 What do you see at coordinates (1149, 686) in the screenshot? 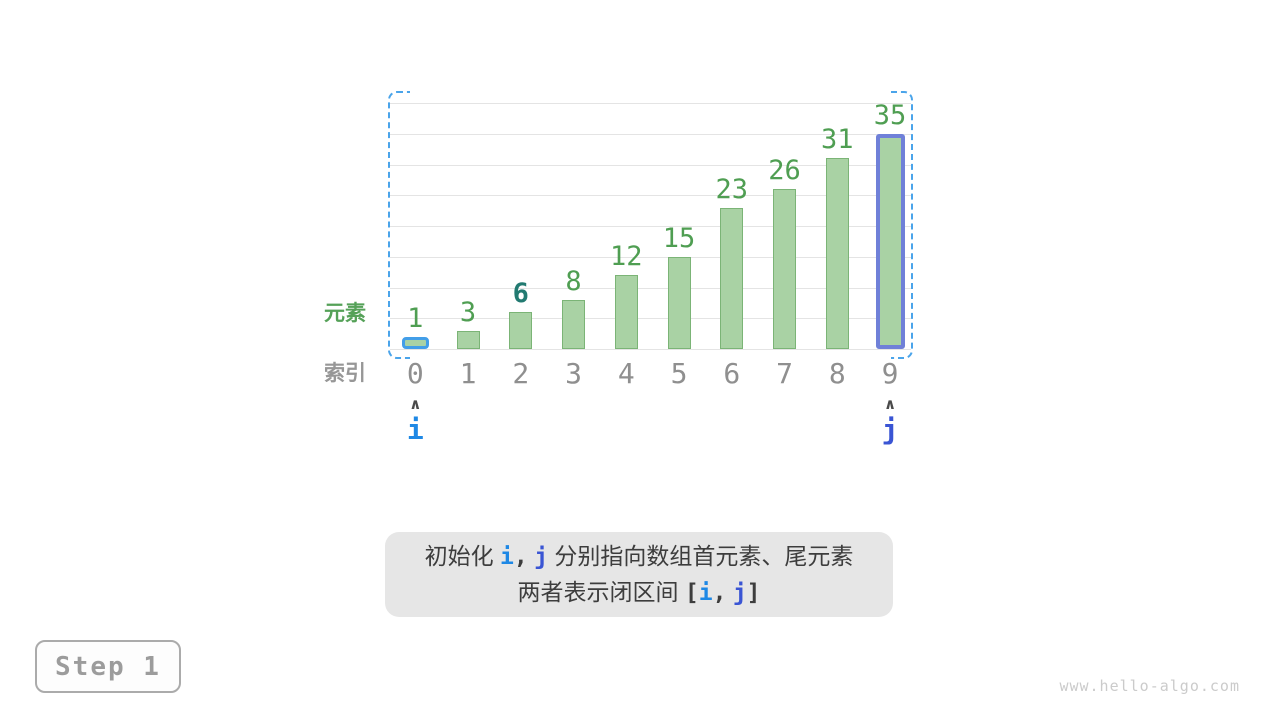
I see `watermark: www.hello-algo.com` at bounding box center [1149, 686].